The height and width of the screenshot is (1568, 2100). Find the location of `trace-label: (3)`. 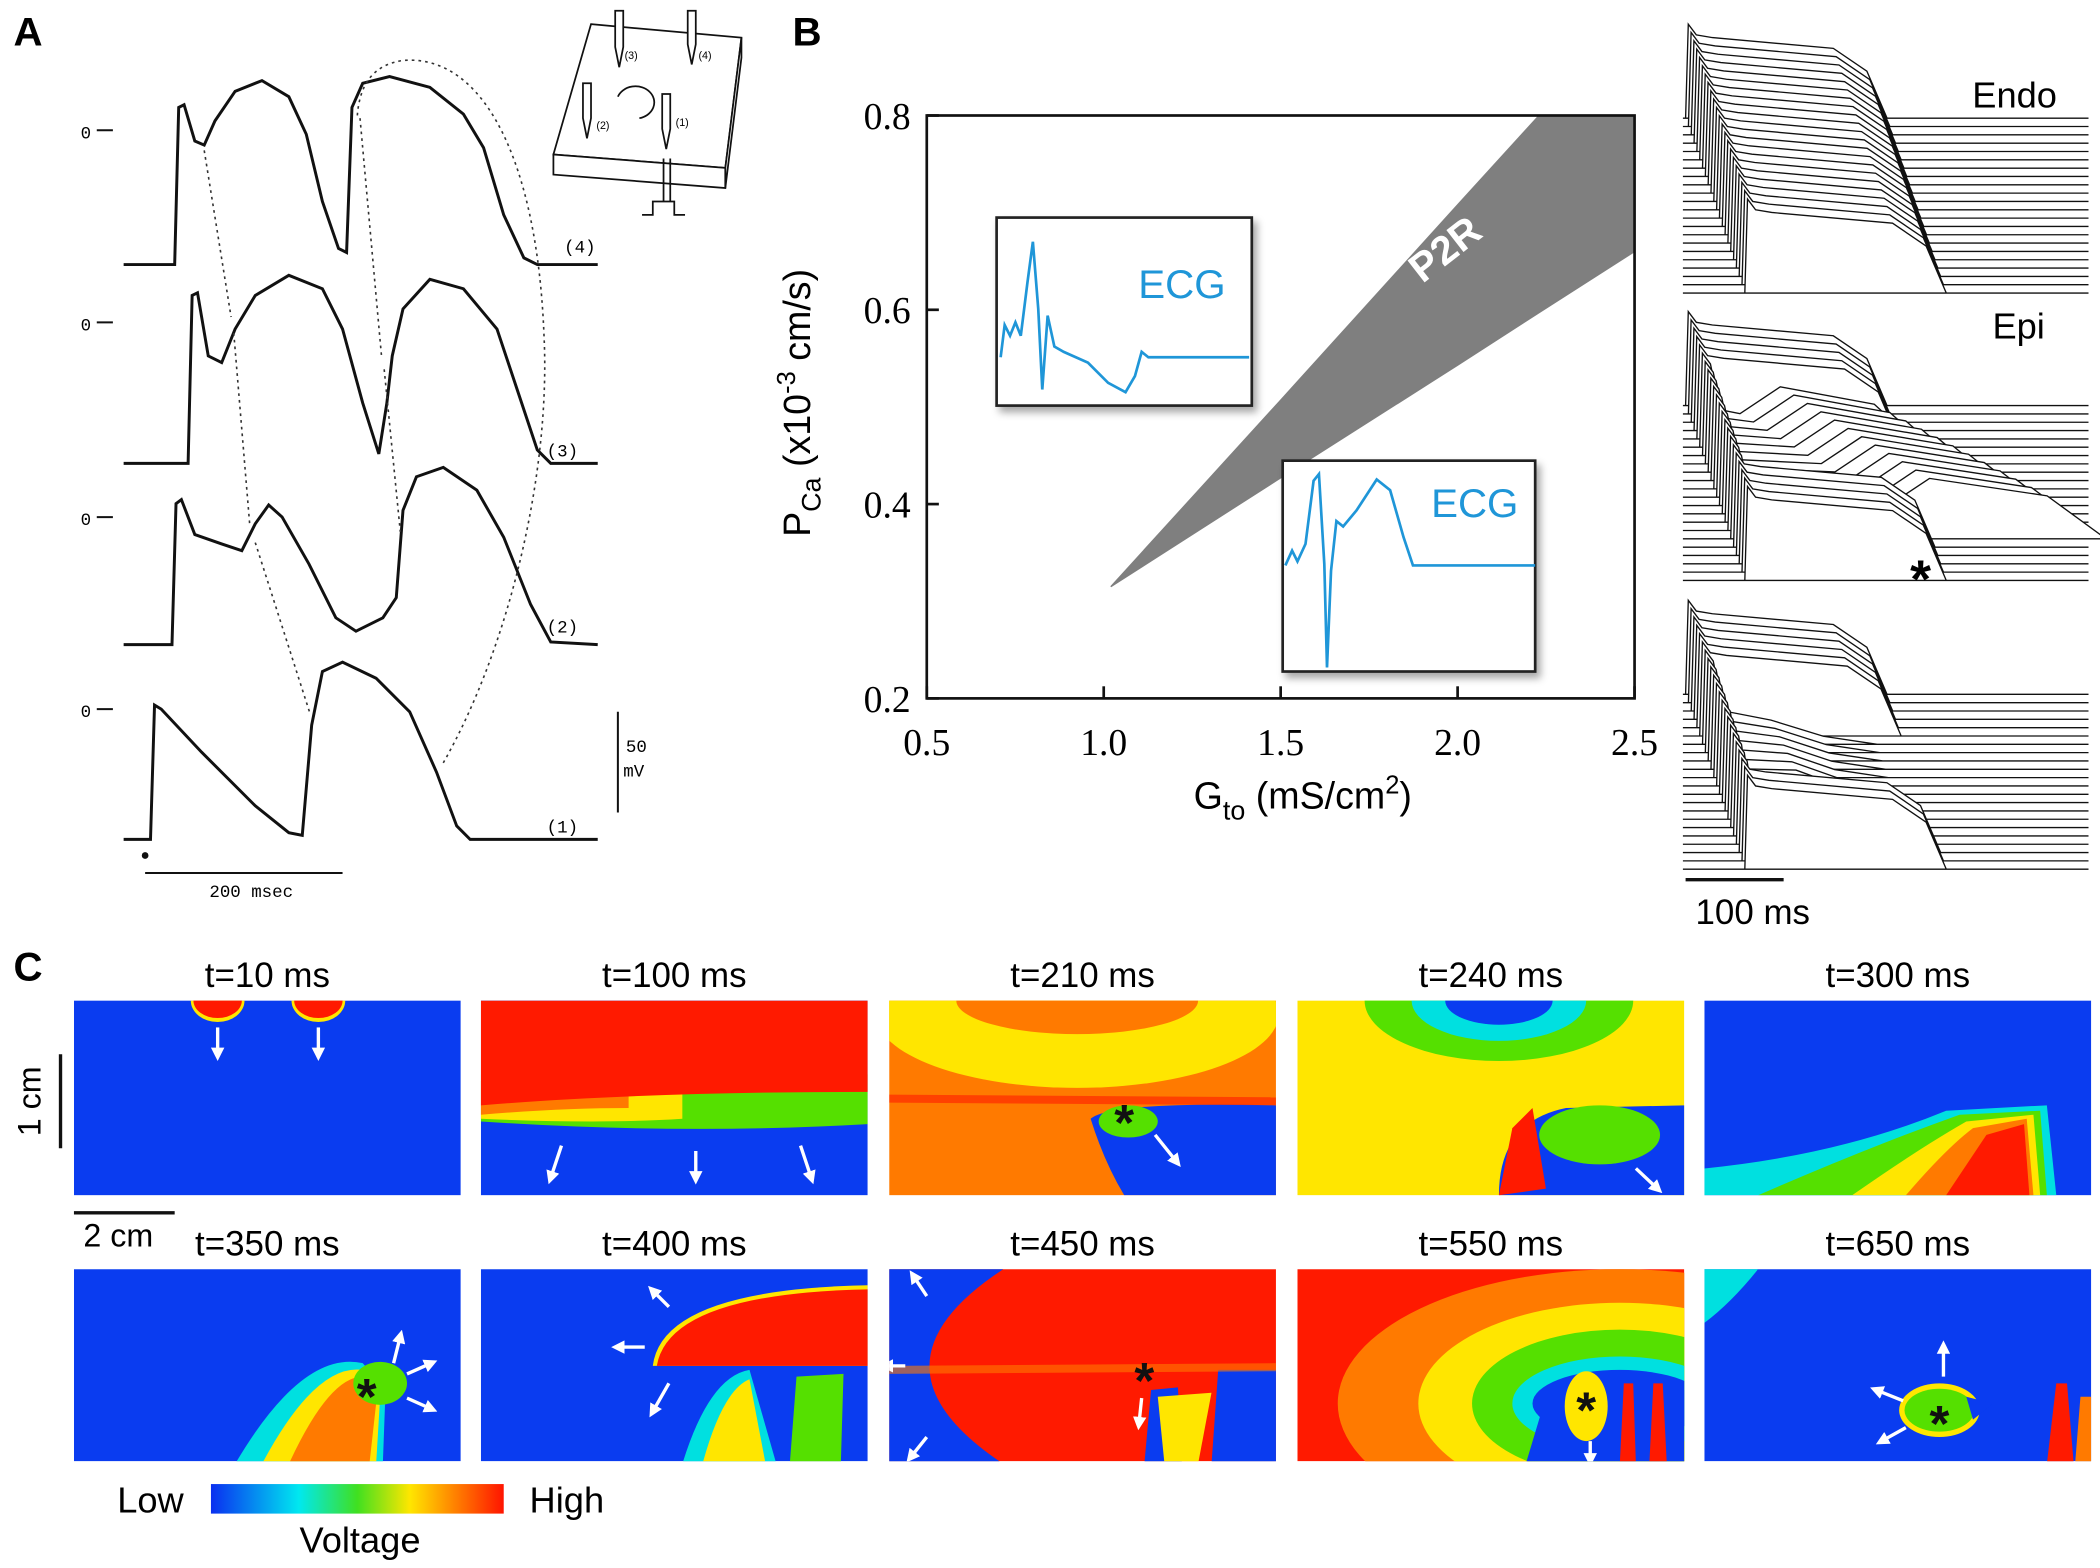

trace-label: (3) is located at coordinates (562, 453).